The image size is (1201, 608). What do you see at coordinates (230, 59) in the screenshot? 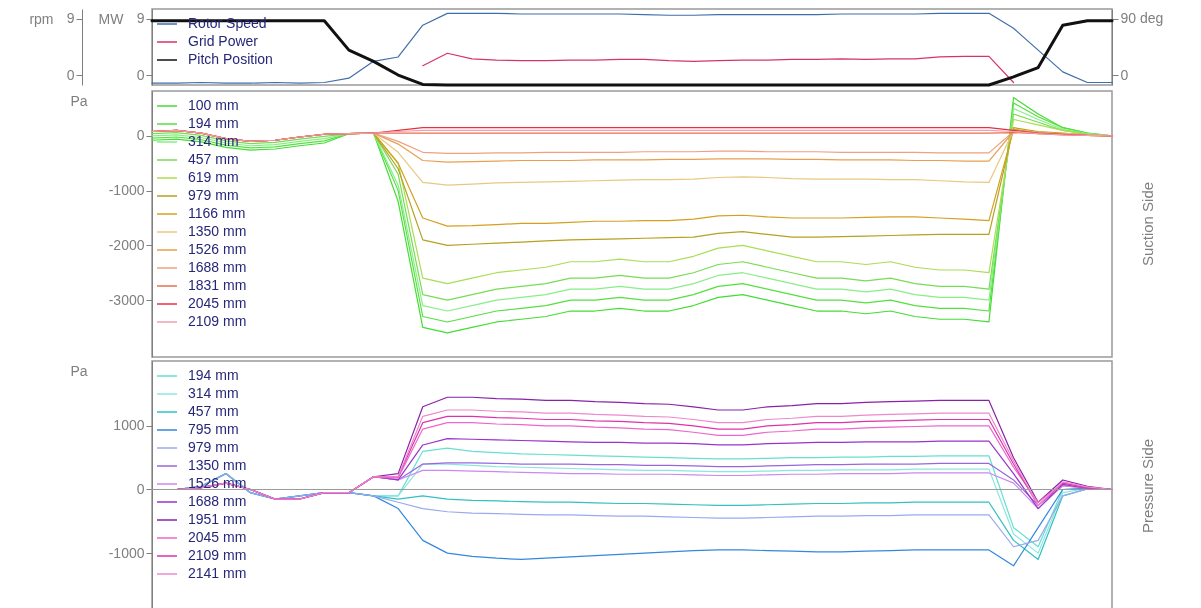
I see `legend-label: Pitch Position` at bounding box center [230, 59].